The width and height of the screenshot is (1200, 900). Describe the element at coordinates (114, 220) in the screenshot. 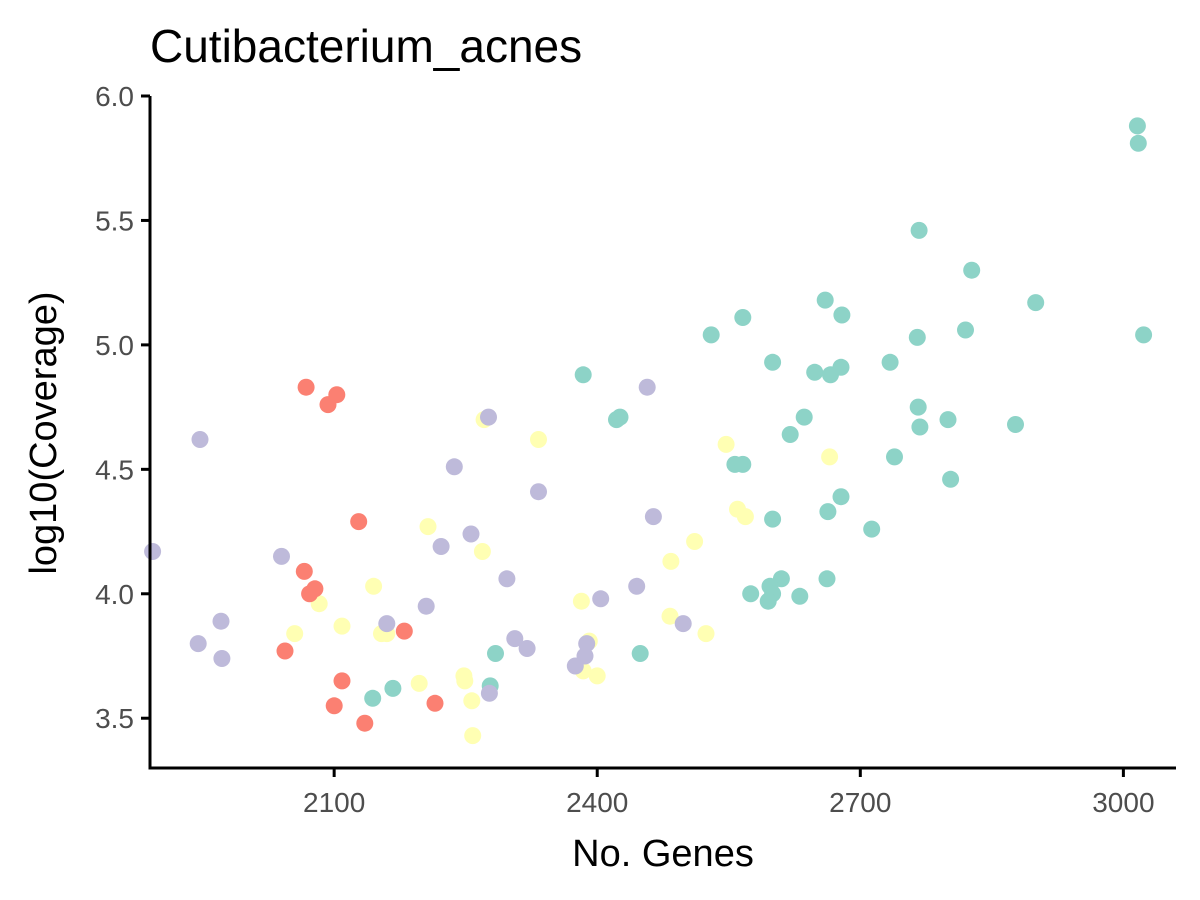

I see `y-tick-label: 5.5` at that location.